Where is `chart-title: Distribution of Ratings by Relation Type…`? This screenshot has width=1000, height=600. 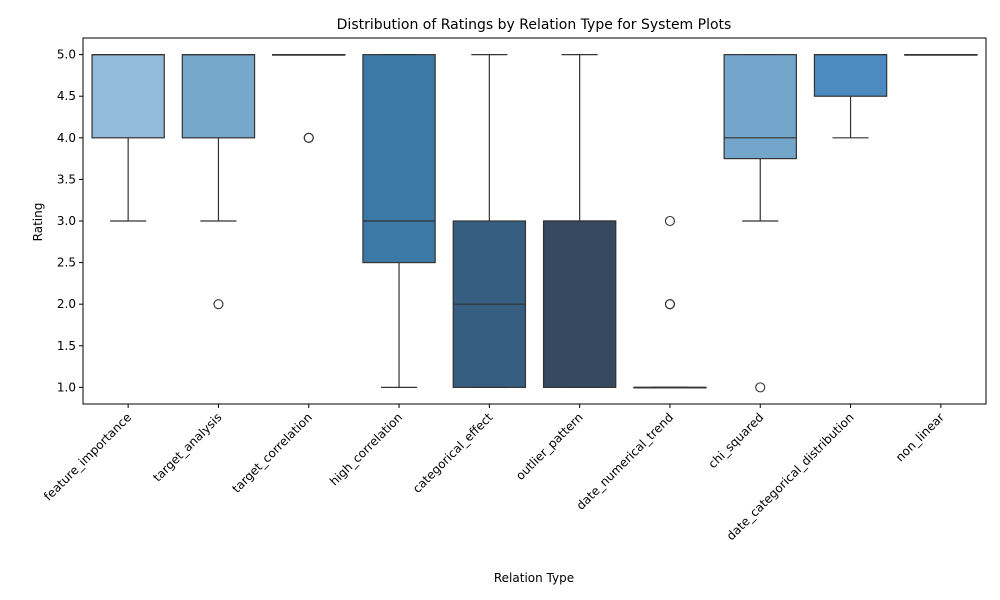
chart-title: Distribution of Ratings by Relation Type… is located at coordinates (534, 25).